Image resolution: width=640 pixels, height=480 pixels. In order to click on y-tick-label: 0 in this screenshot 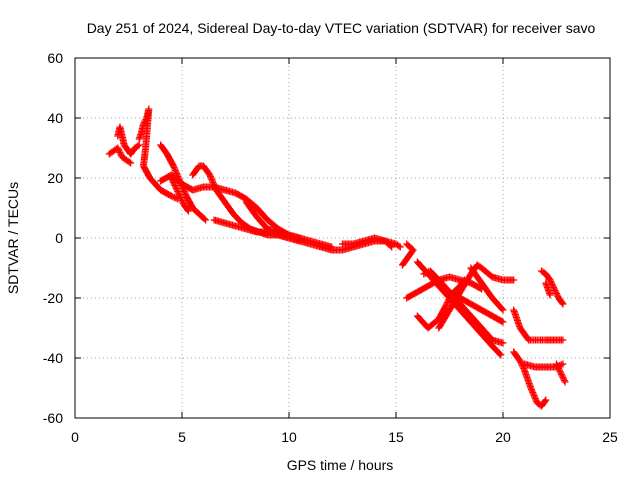, I will do `click(59, 238)`.